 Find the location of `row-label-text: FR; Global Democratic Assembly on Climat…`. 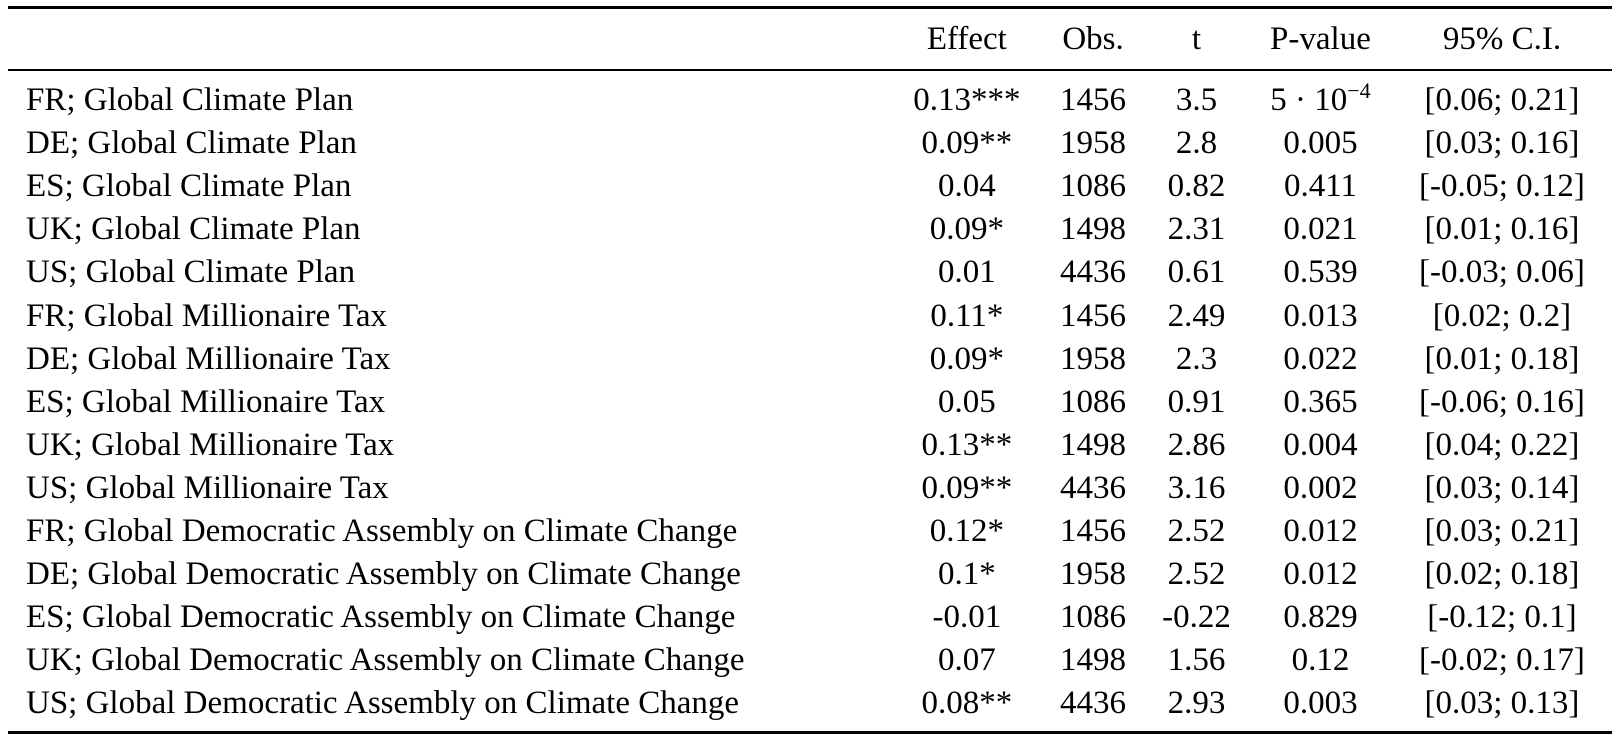

row-label-text: FR; Global Democratic Assembly on Climat… is located at coordinates (382, 530).